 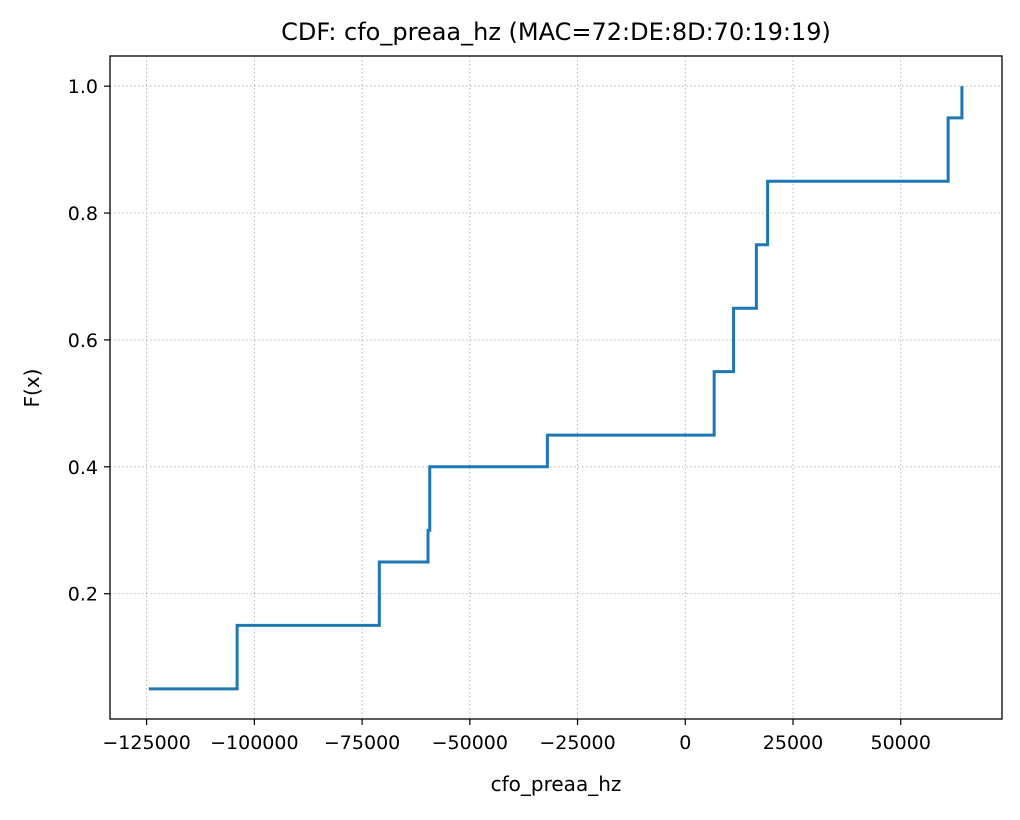 I want to click on x-tick-label: −50000, so click(x=470, y=743).